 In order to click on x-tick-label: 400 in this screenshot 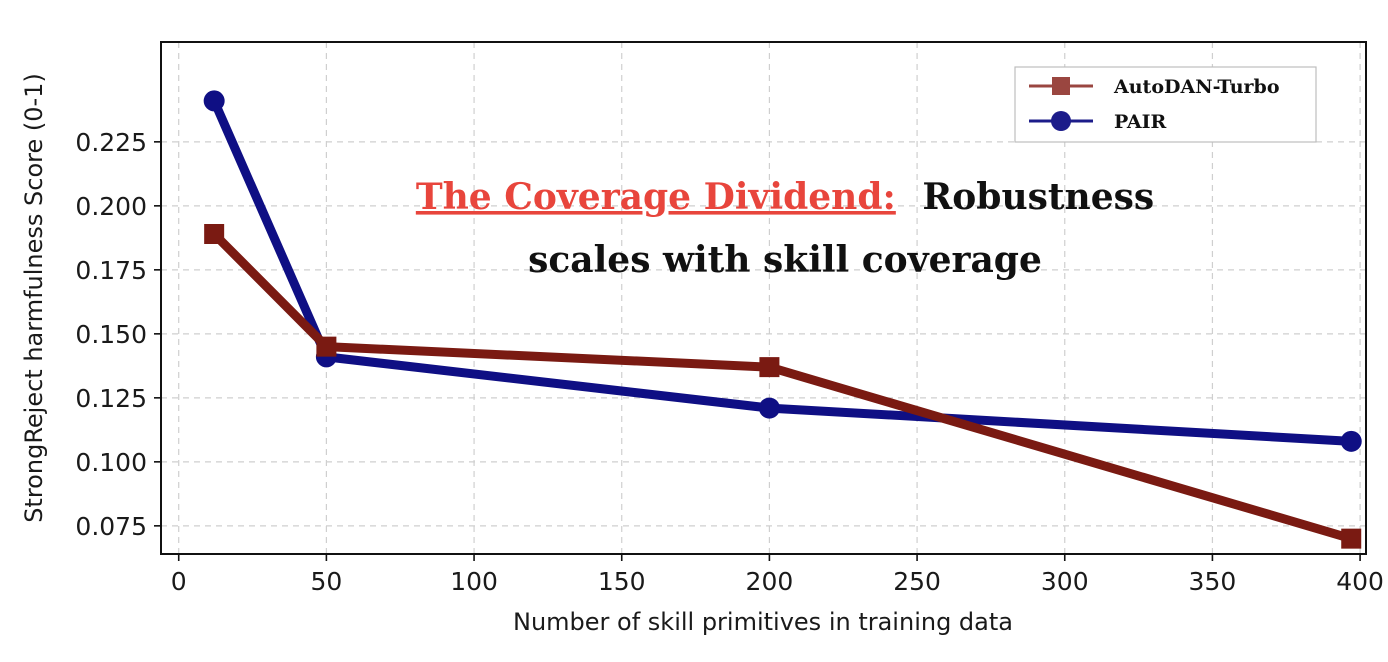, I will do `click(1360, 581)`.